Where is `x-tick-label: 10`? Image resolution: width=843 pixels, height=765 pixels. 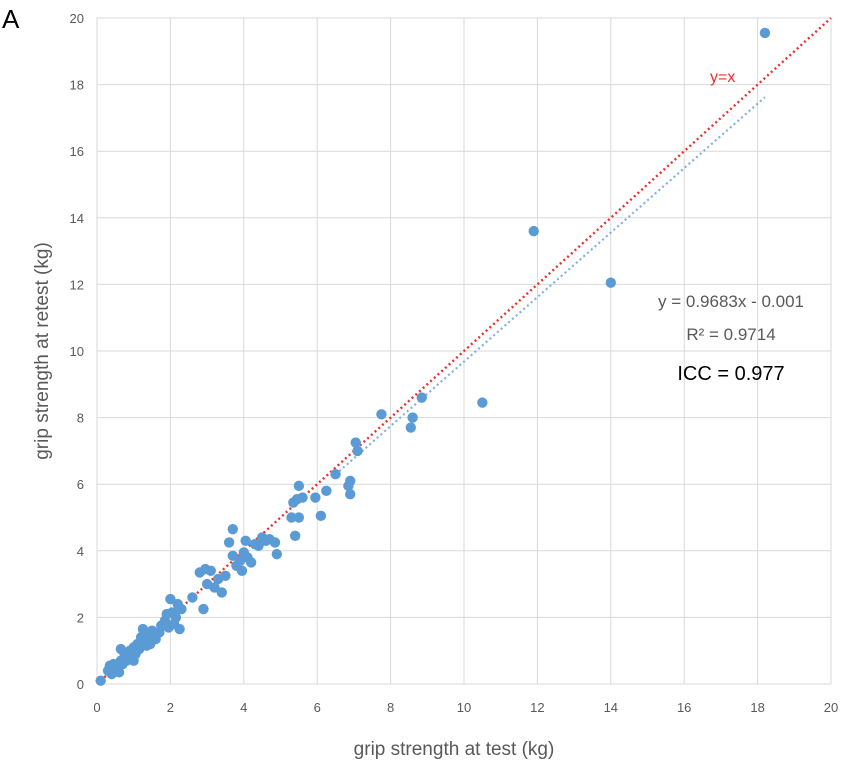
x-tick-label: 10 is located at coordinates (464, 707).